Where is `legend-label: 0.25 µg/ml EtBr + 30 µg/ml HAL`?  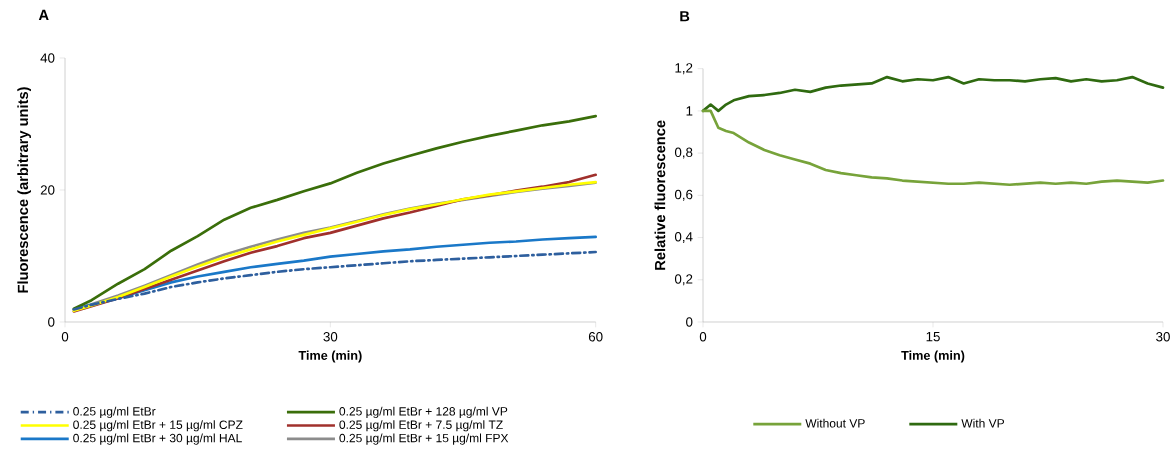
legend-label: 0.25 µg/ml EtBr + 30 µg/ml HAL is located at coordinates (157, 439).